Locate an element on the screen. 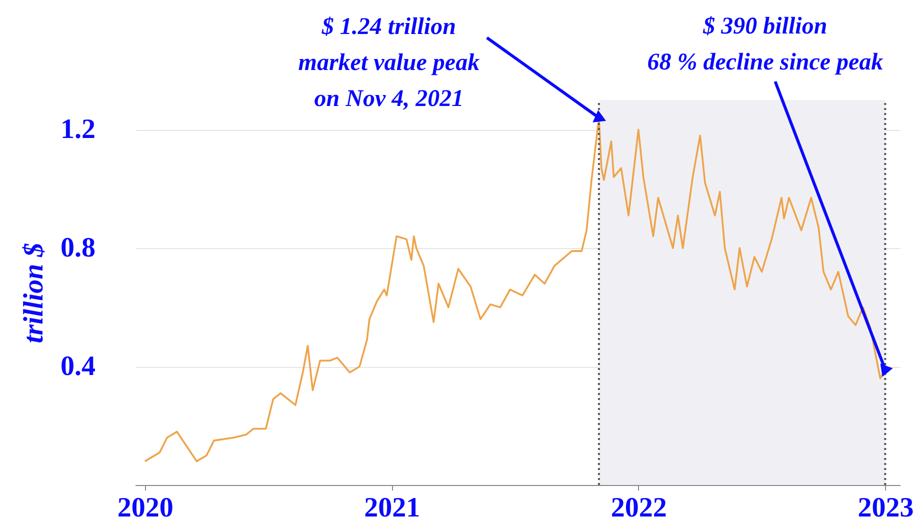 The image size is (920, 529). x-tick-label: 2022 is located at coordinates (638, 508).